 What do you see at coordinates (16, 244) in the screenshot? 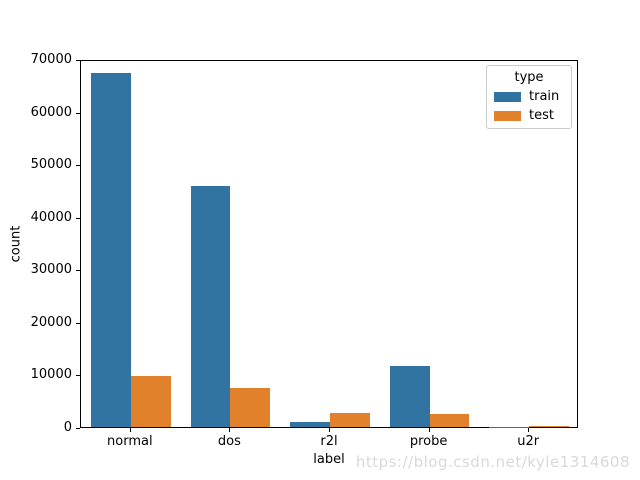
I see `y-axis-label: count` at bounding box center [16, 244].